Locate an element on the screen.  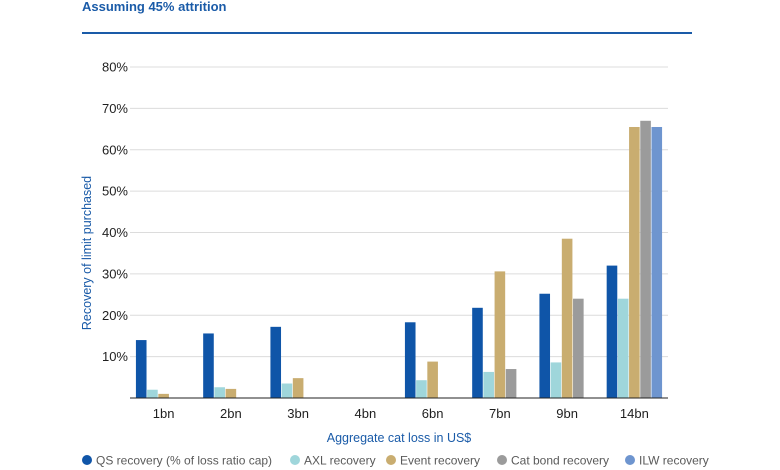
bar-axl-6bn is located at coordinates (421, 389).